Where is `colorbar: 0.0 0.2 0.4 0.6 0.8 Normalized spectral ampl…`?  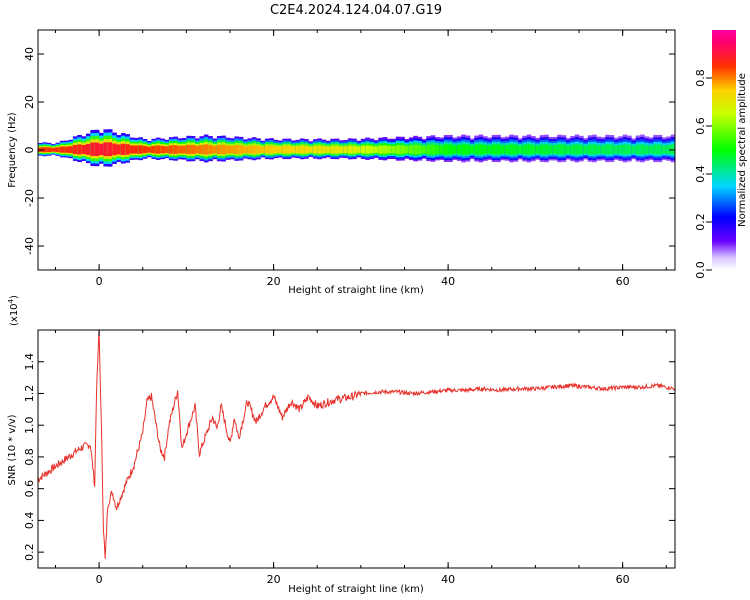
colorbar: 0.0 0.2 0.4 0.6 0.8 Normalized spectral ampl… is located at coordinates (721, 154).